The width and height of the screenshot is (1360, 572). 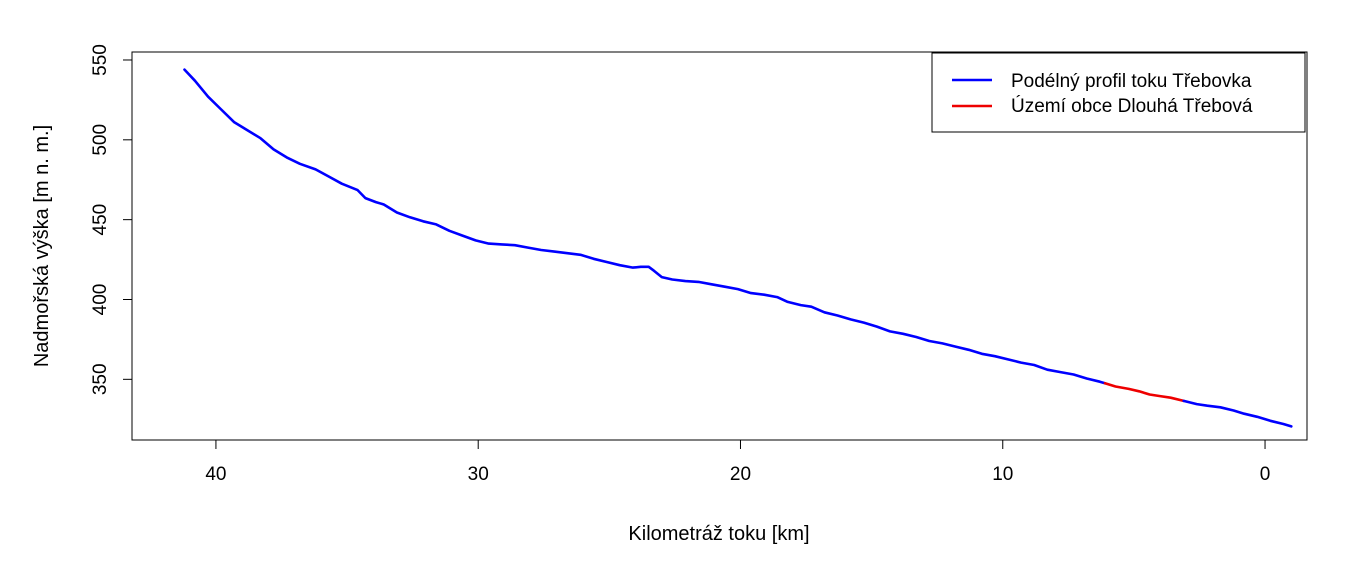 I want to click on y-tick-label-1: 400, so click(x=100, y=300).